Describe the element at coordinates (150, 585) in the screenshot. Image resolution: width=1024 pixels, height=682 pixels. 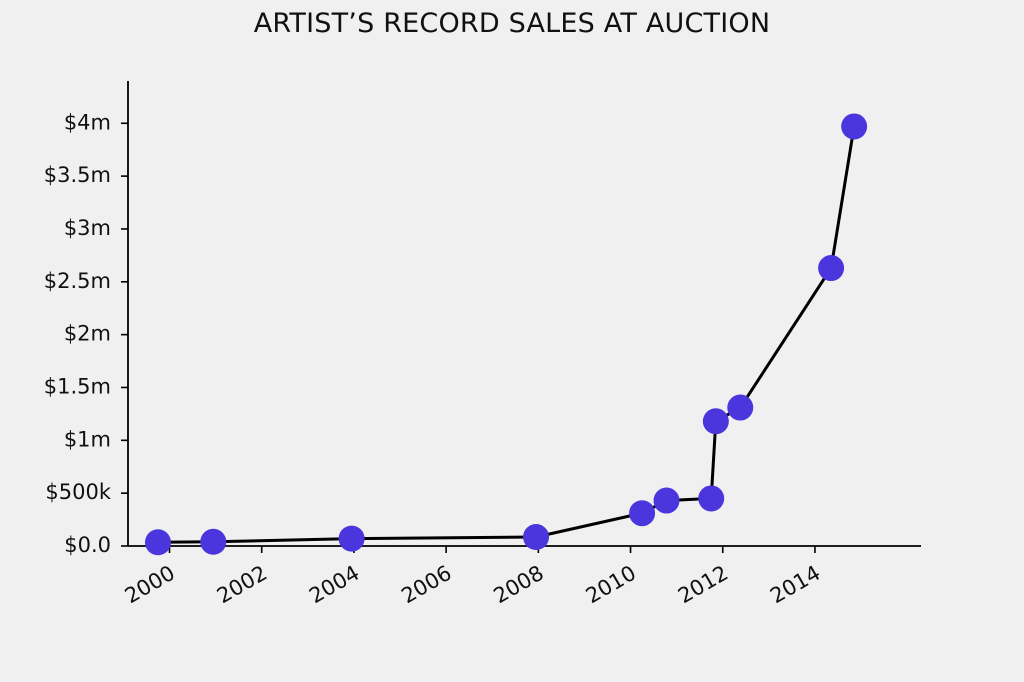
I see `x-tick-label: 2000` at that location.